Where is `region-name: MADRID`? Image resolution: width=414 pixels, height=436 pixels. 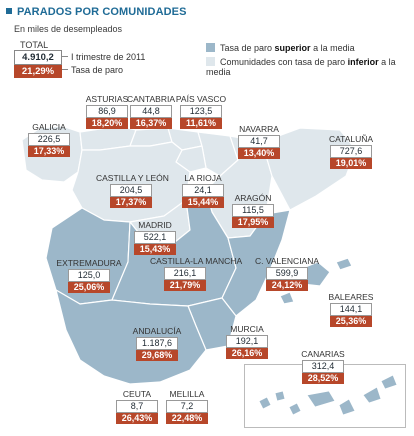 region-name: MADRID is located at coordinates (155, 225).